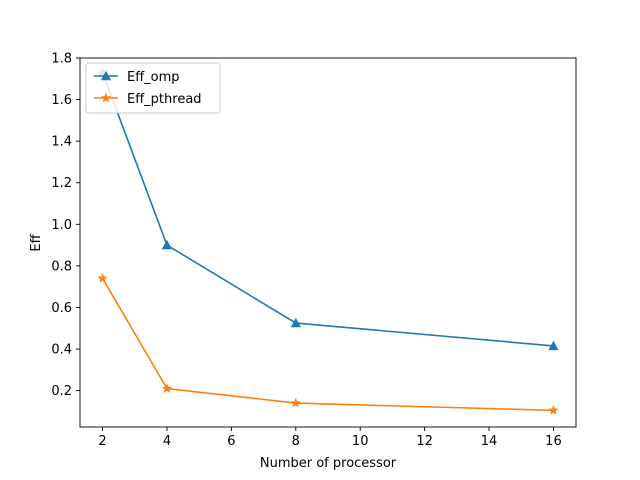 The image size is (640, 480). I want to click on y-tick-label: 0.8, so click(61, 266).